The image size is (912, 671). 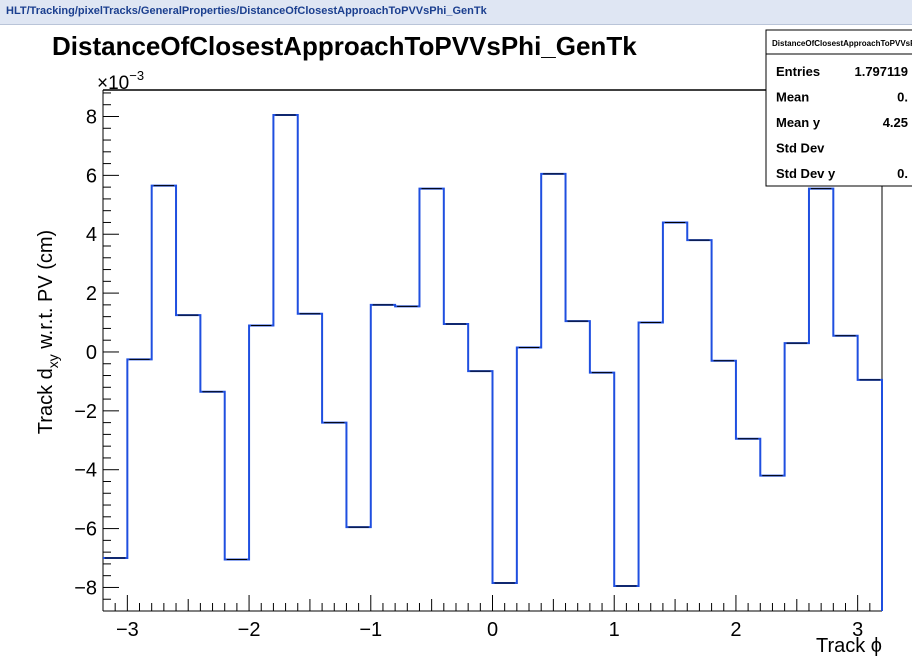 What do you see at coordinates (91, 117) in the screenshot?
I see `y-tick-label: 8` at bounding box center [91, 117].